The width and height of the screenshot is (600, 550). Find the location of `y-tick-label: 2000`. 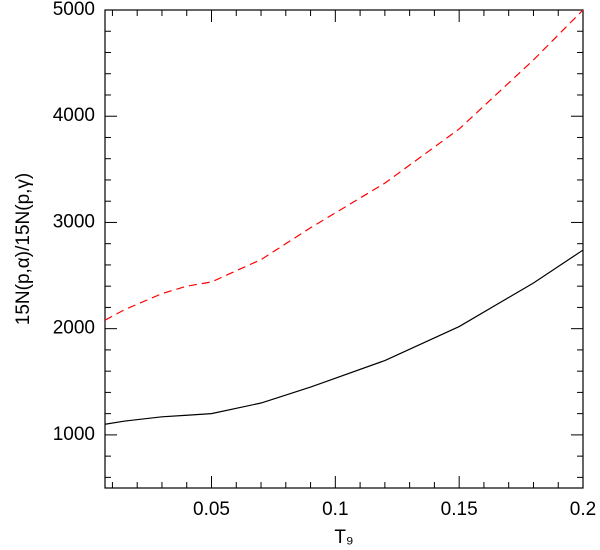

y-tick-label: 2000 is located at coordinates (74, 328).